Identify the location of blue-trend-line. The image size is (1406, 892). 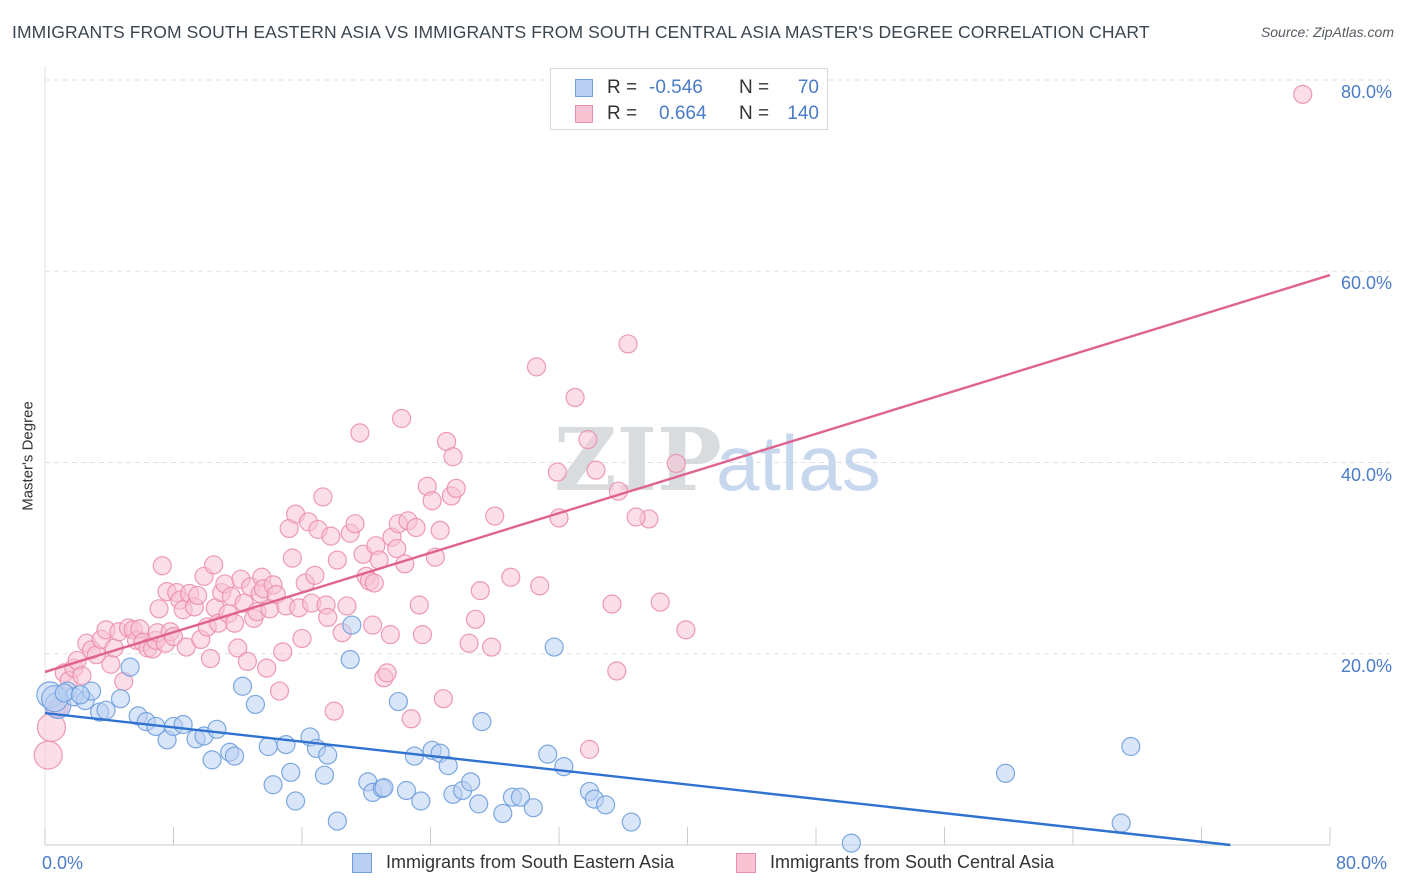
(637, 779).